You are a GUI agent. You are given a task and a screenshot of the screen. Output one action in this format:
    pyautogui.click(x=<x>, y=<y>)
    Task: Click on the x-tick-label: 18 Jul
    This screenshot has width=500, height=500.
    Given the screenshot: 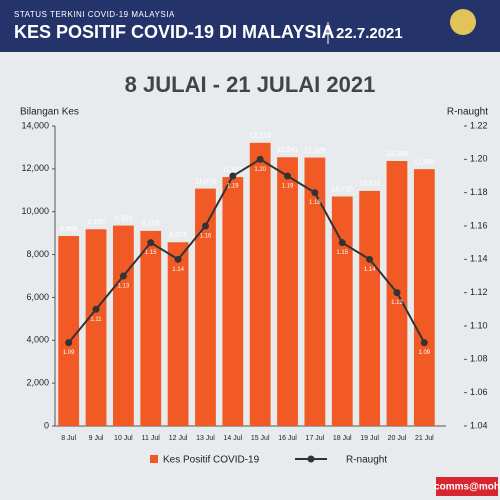 What is the action you would take?
    pyautogui.click(x=342, y=438)
    